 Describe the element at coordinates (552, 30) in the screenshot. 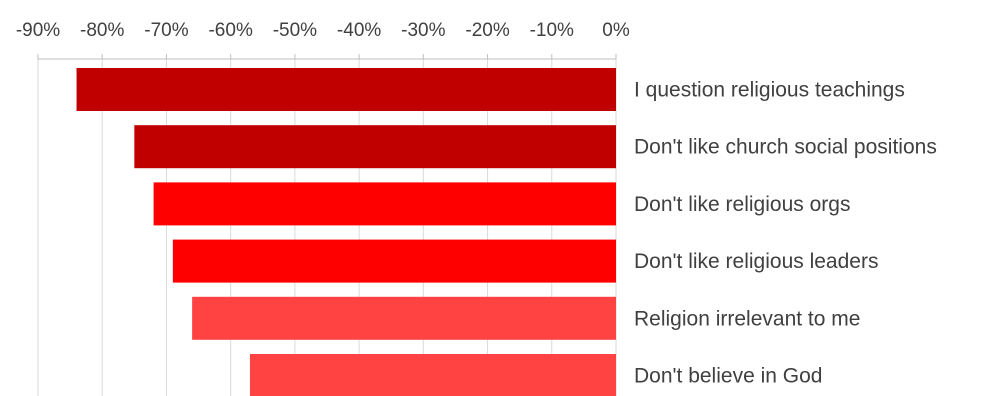

I see `x-tick-label: -10%` at that location.